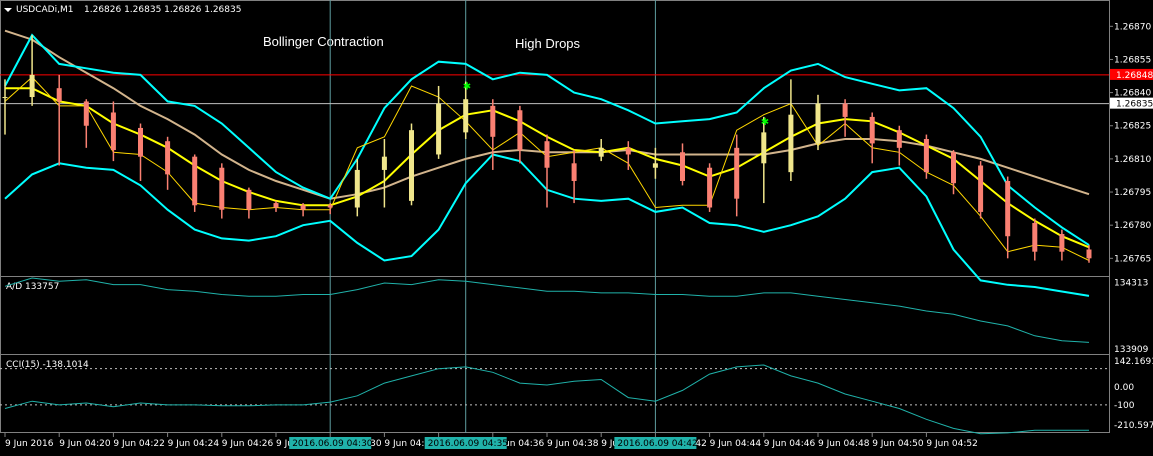 The image size is (1153, 456). Describe the element at coordinates (736, 444) in the screenshot. I see `x-tick-label: 9 Jun 04:44` at that location.